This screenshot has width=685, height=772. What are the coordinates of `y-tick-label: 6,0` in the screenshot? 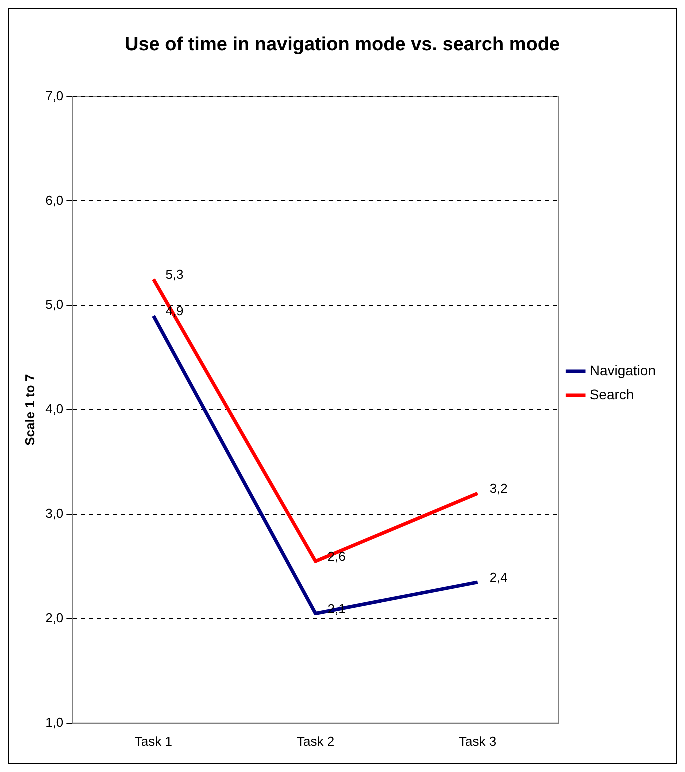 It's located at (55, 200).